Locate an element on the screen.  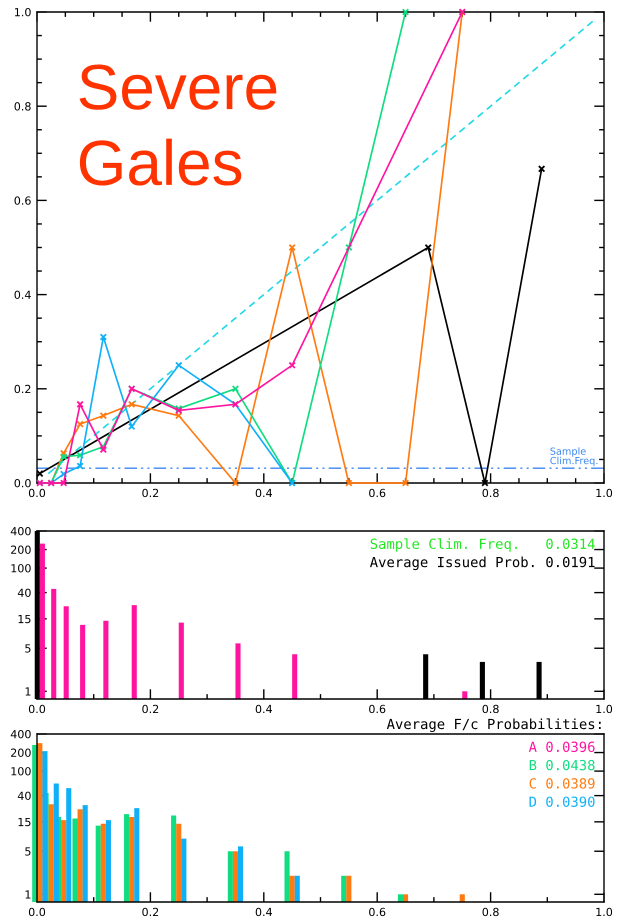
y-tick-label: 0.8 is located at coordinates (22, 106).